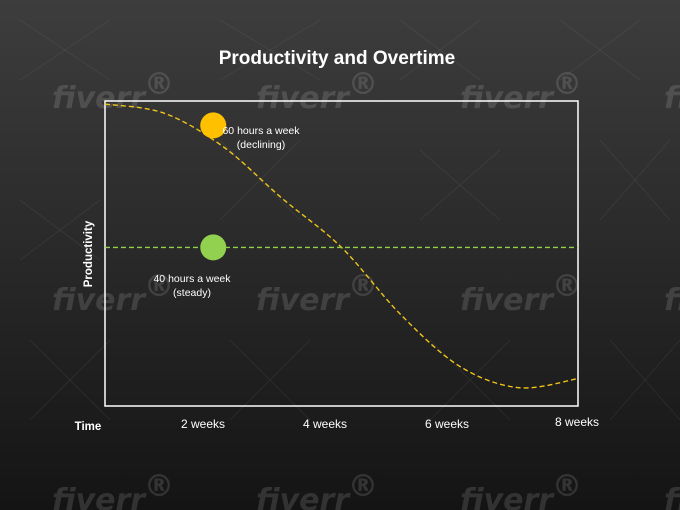 The height and width of the screenshot is (510, 680). I want to click on annotation-60h-line2: (declining), so click(261, 145).